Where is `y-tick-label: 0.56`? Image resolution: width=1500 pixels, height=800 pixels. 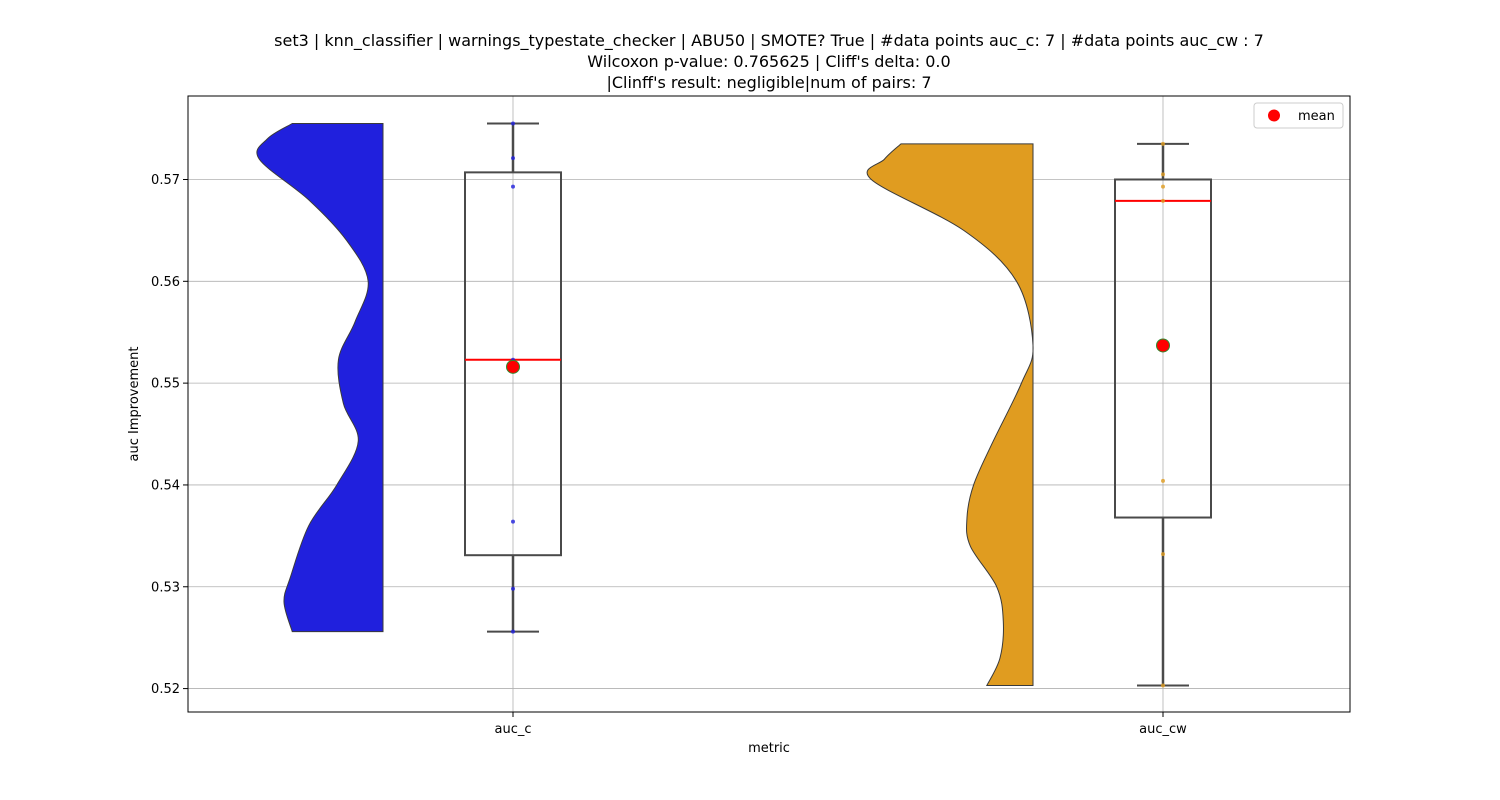 y-tick-label: 0.56 is located at coordinates (165, 282).